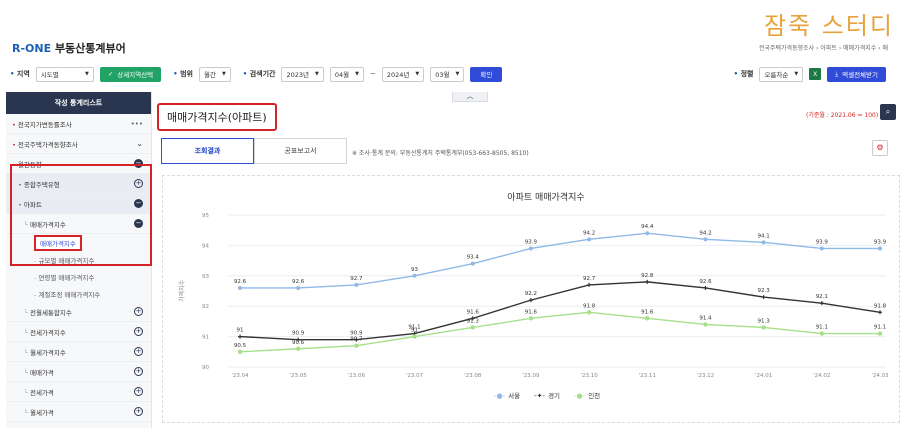  I want to click on end-month-select: 03월 ▼, so click(447, 74).